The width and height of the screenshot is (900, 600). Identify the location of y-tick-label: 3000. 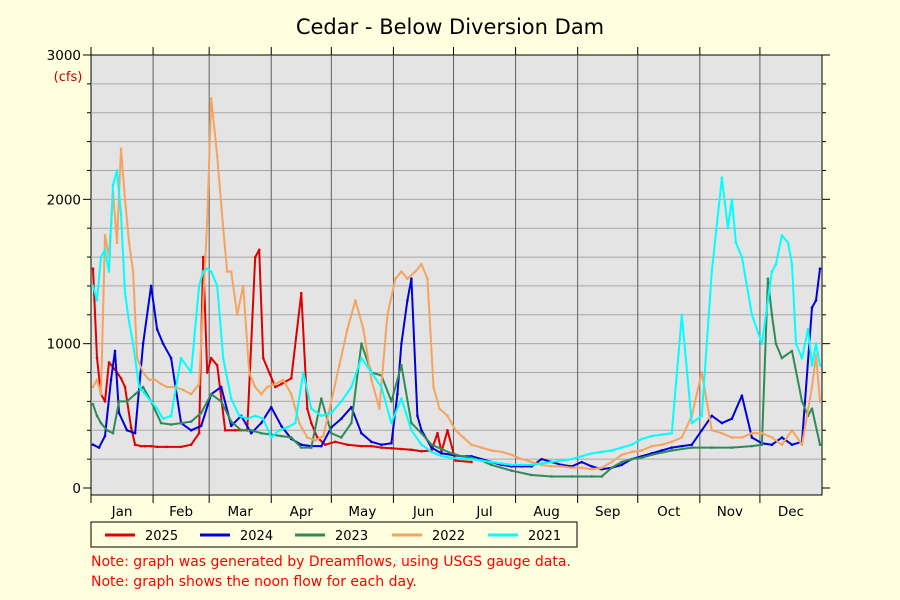
(64, 56).